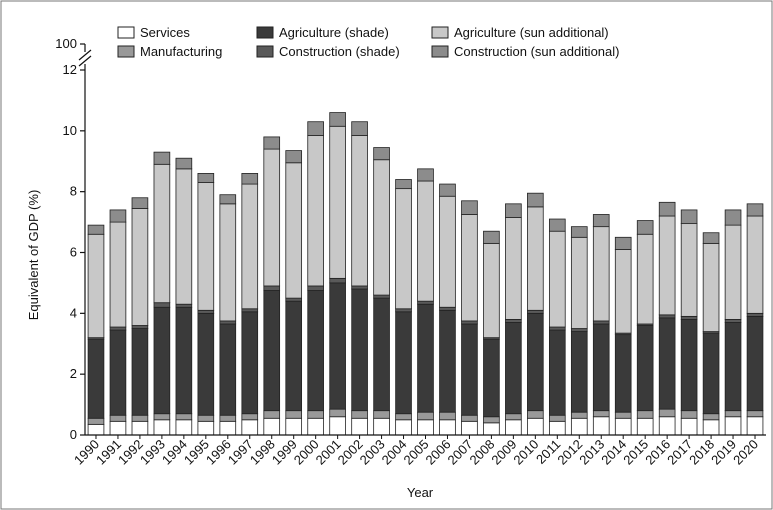 This screenshot has height=510, width=773. I want to click on y-tick-label-10: 10, so click(70, 130).